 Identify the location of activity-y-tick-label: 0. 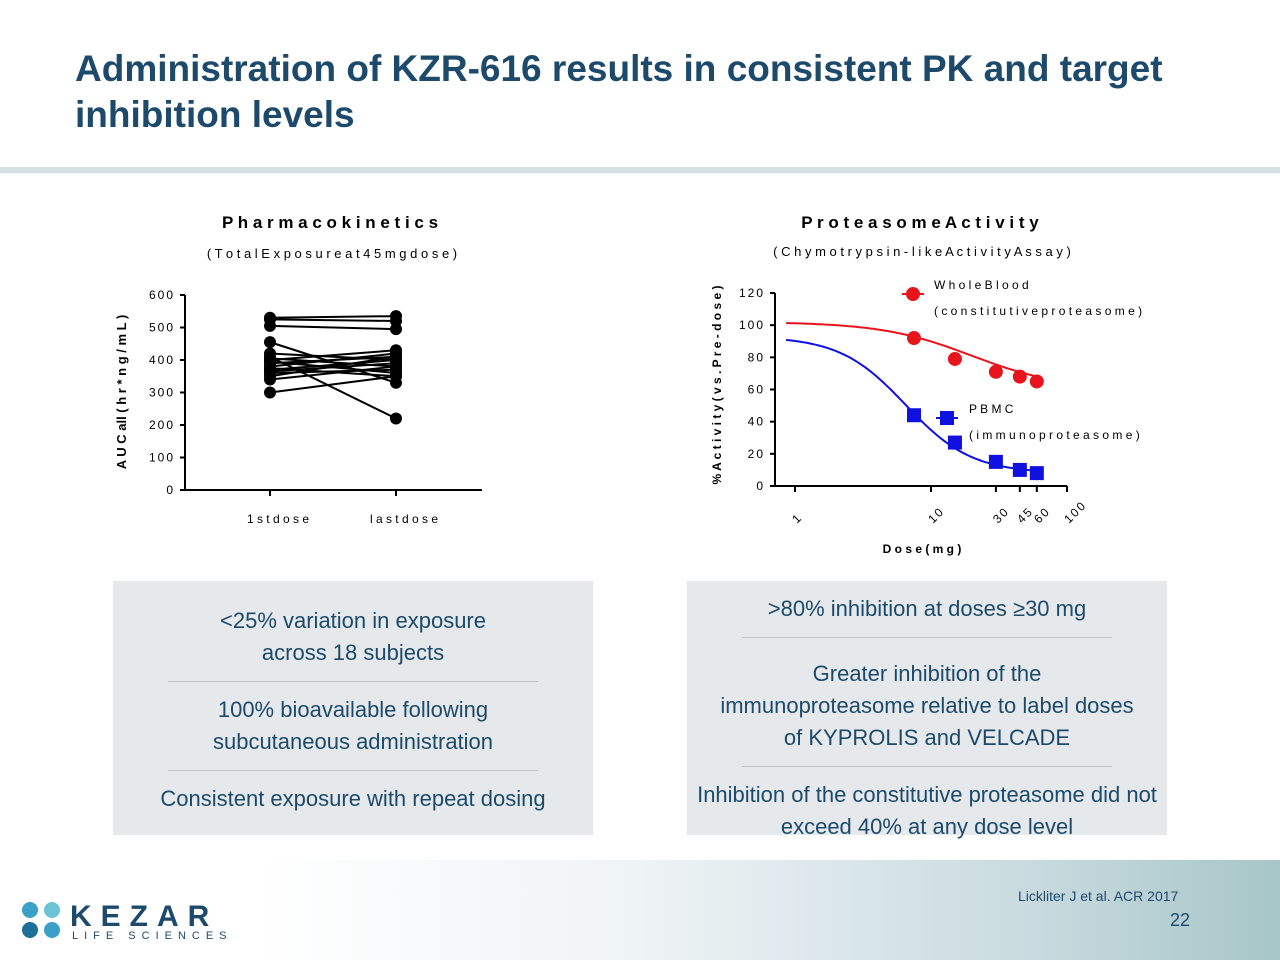
(760, 486).